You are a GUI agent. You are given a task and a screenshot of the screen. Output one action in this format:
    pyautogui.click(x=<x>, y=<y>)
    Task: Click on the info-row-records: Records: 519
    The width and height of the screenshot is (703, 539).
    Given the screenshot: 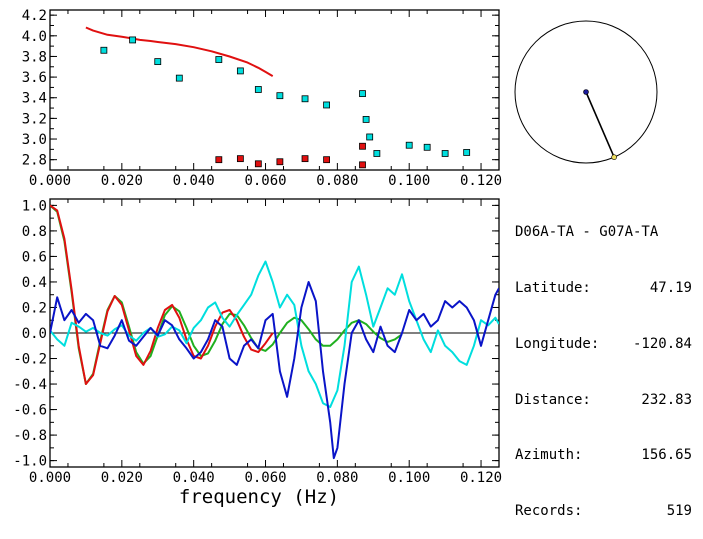 What is the action you would take?
    pyautogui.click(x=603, y=511)
    